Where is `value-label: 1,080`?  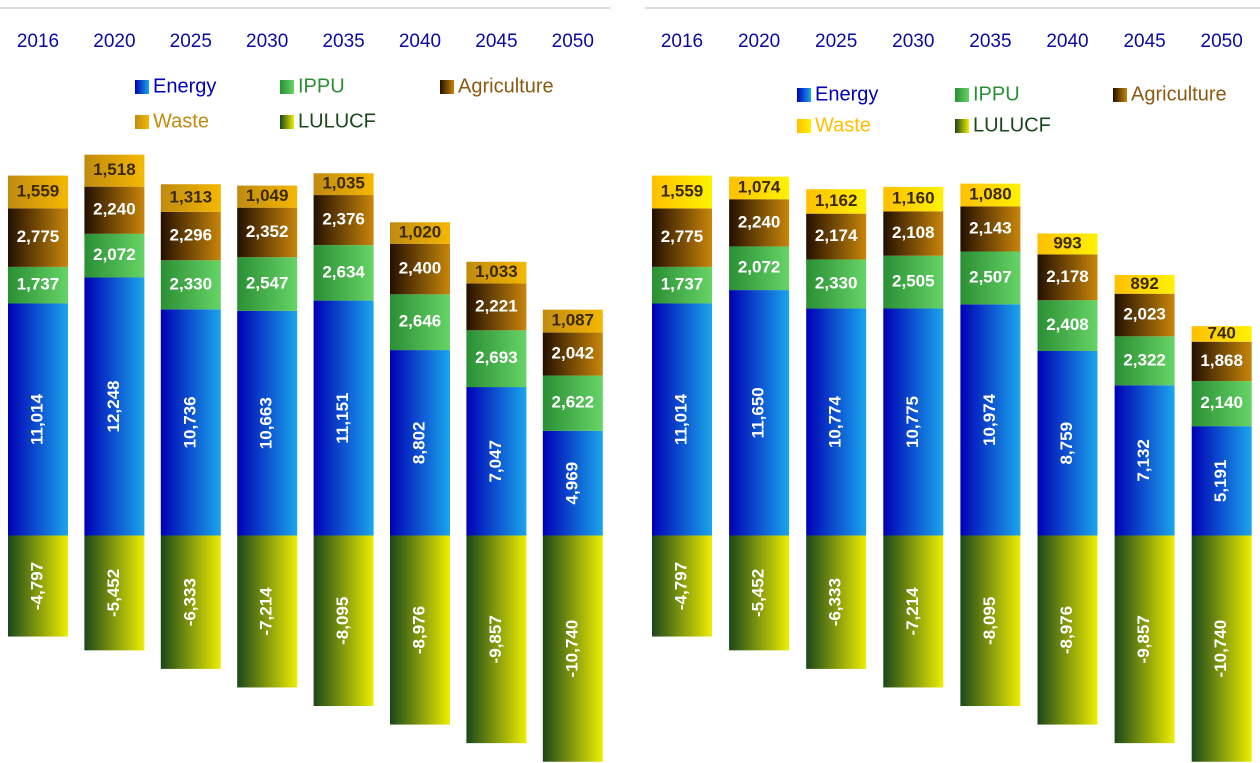
value-label: 1,080 is located at coordinates (990, 193).